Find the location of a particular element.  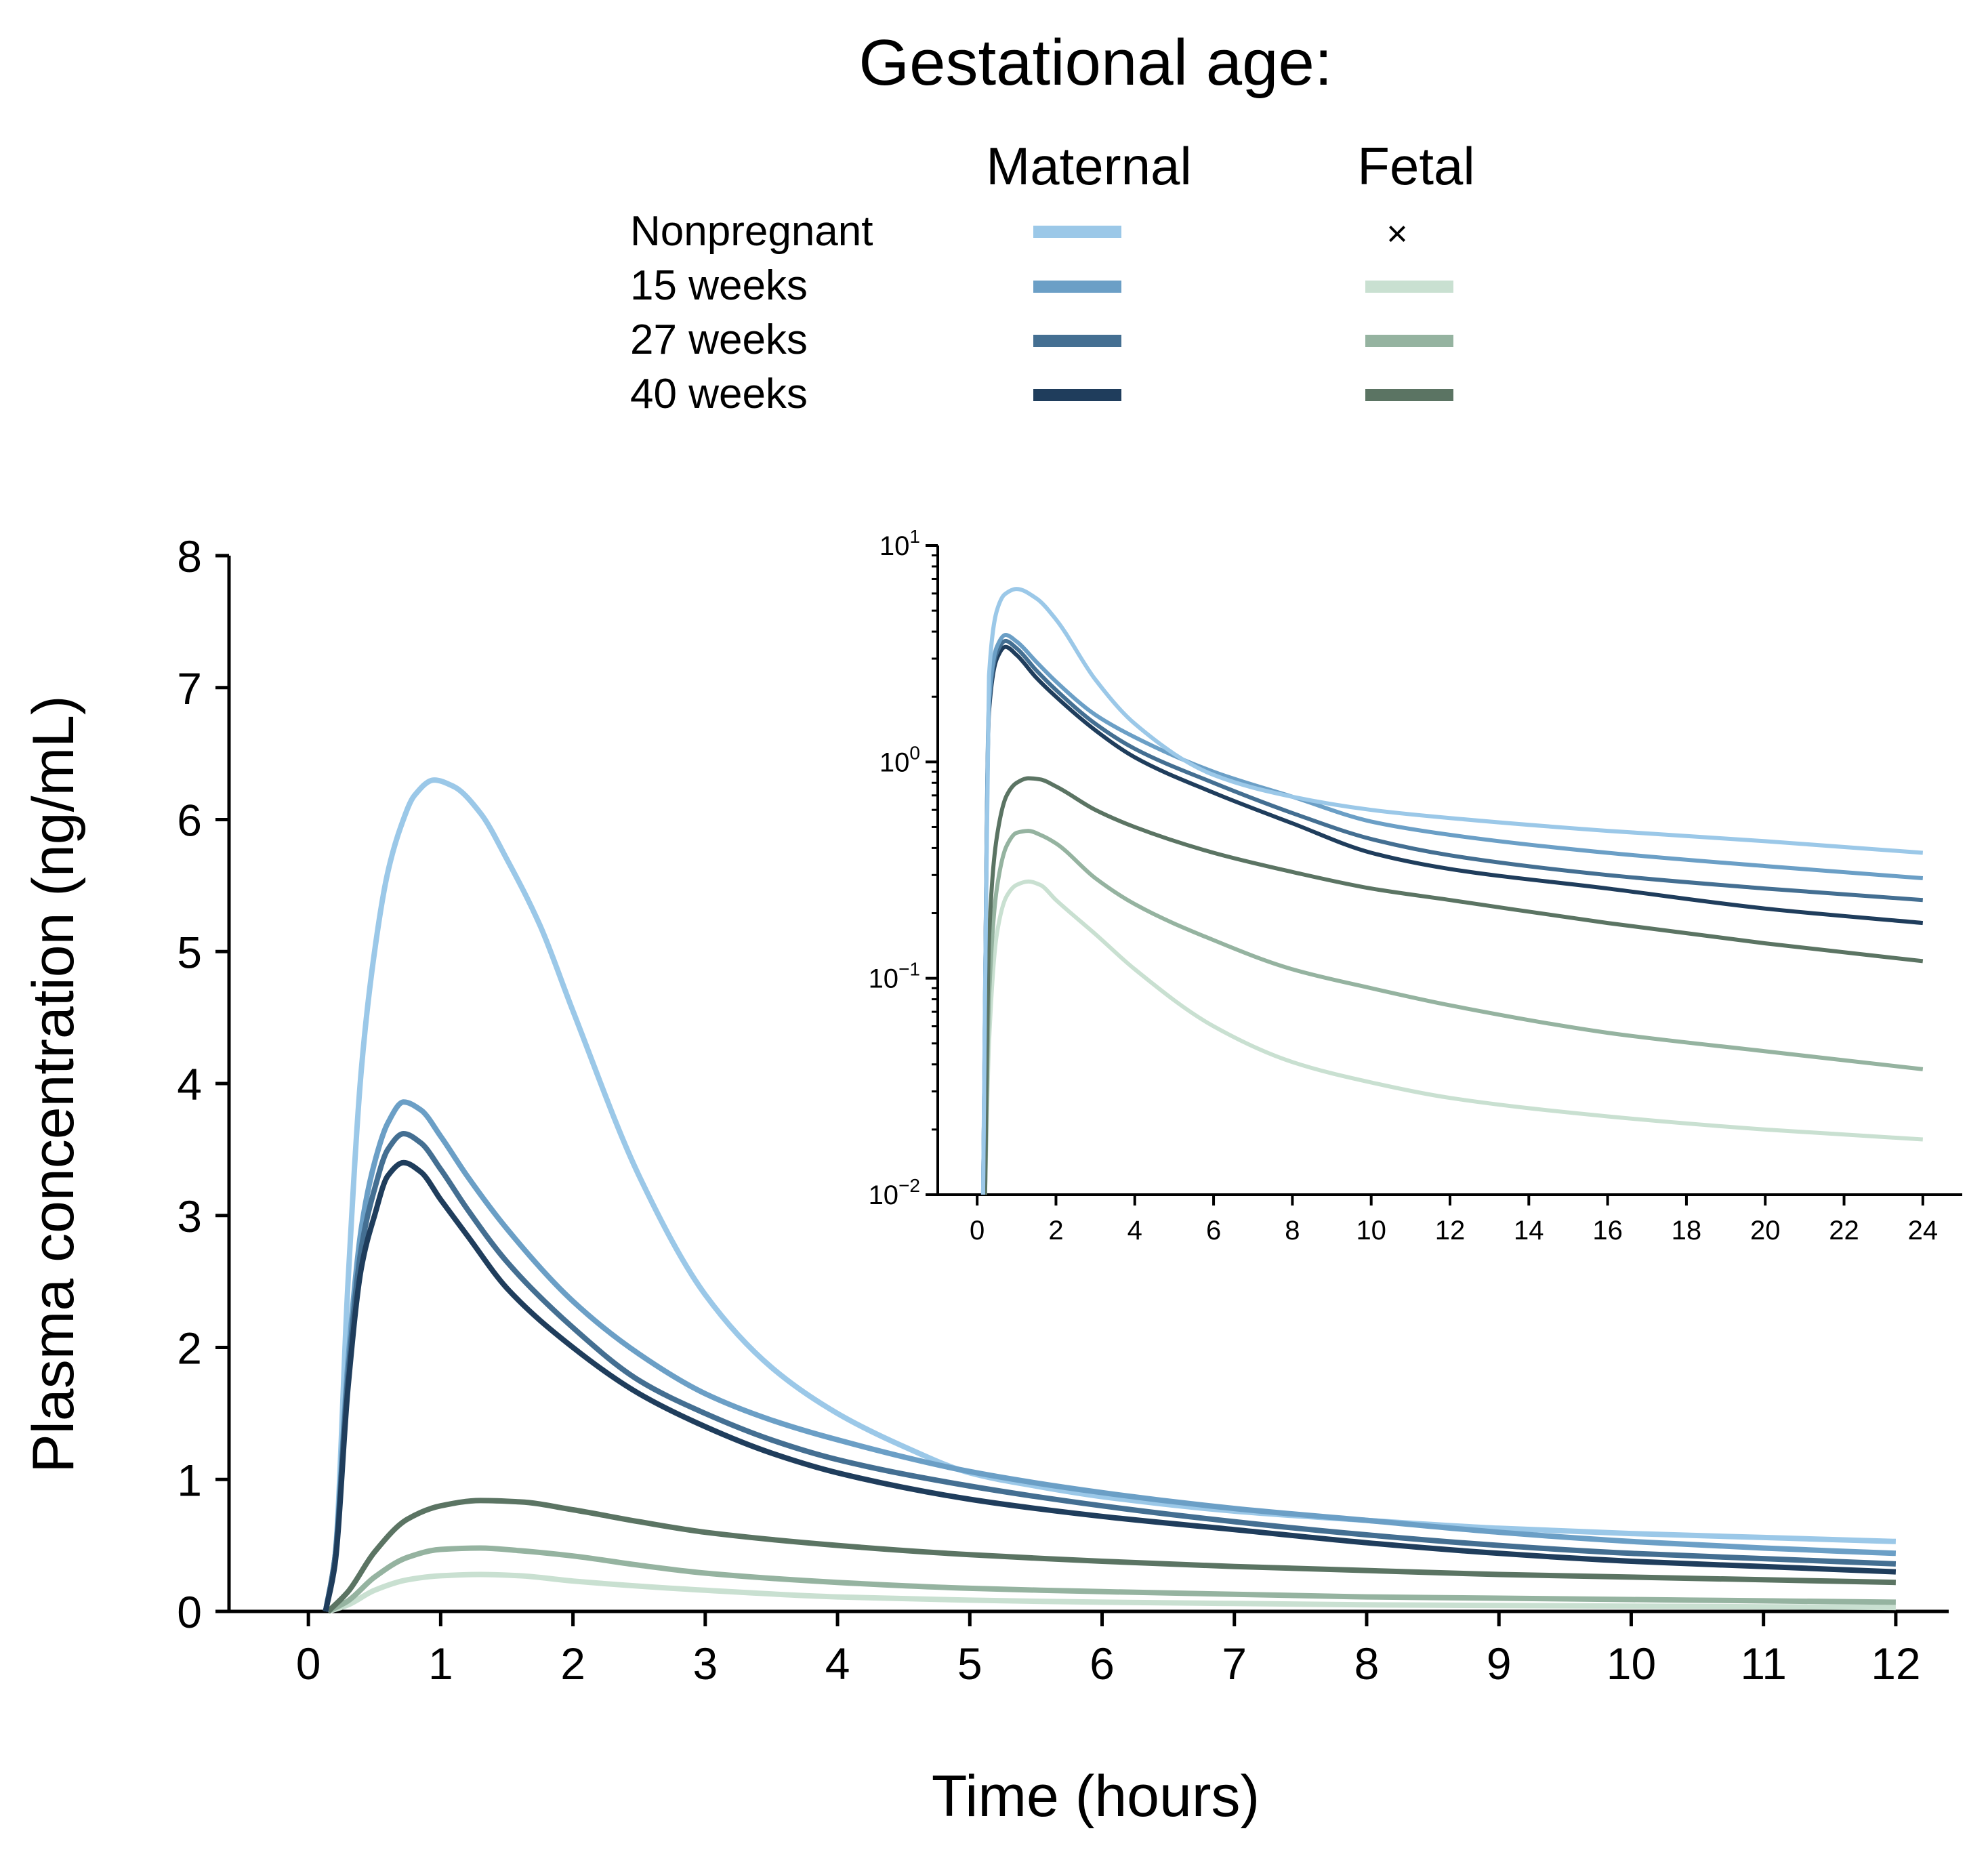

inset-y-tick-label: 10⁰ is located at coordinates (899, 760).